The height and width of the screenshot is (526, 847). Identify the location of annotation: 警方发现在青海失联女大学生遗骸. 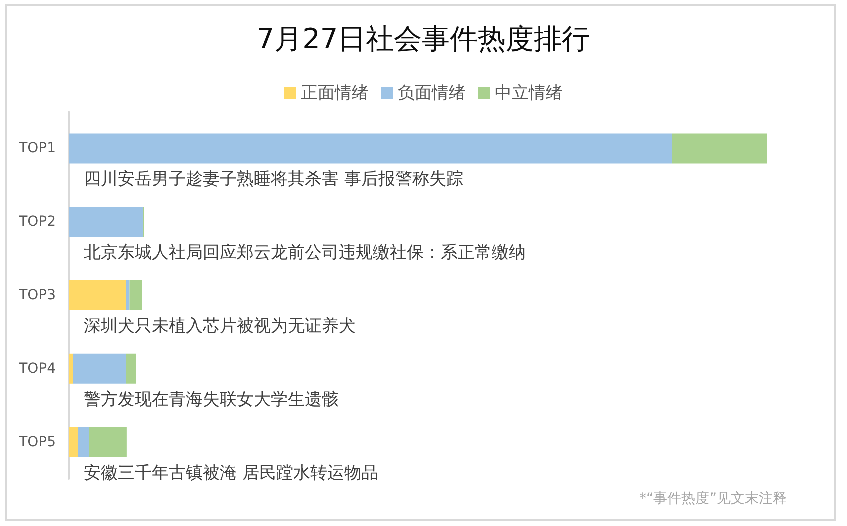
(211, 400).